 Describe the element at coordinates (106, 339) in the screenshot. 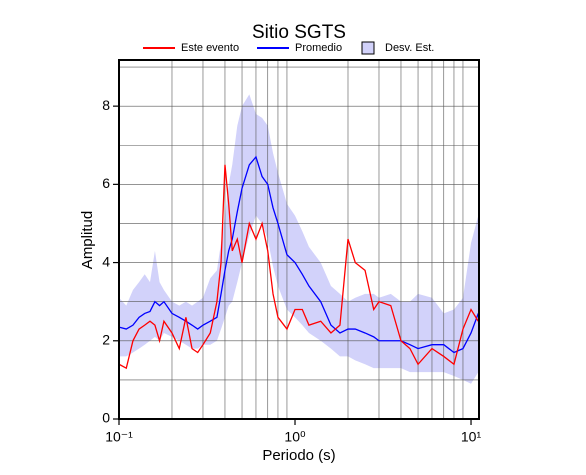

I see `y-tick-label: 2` at that location.